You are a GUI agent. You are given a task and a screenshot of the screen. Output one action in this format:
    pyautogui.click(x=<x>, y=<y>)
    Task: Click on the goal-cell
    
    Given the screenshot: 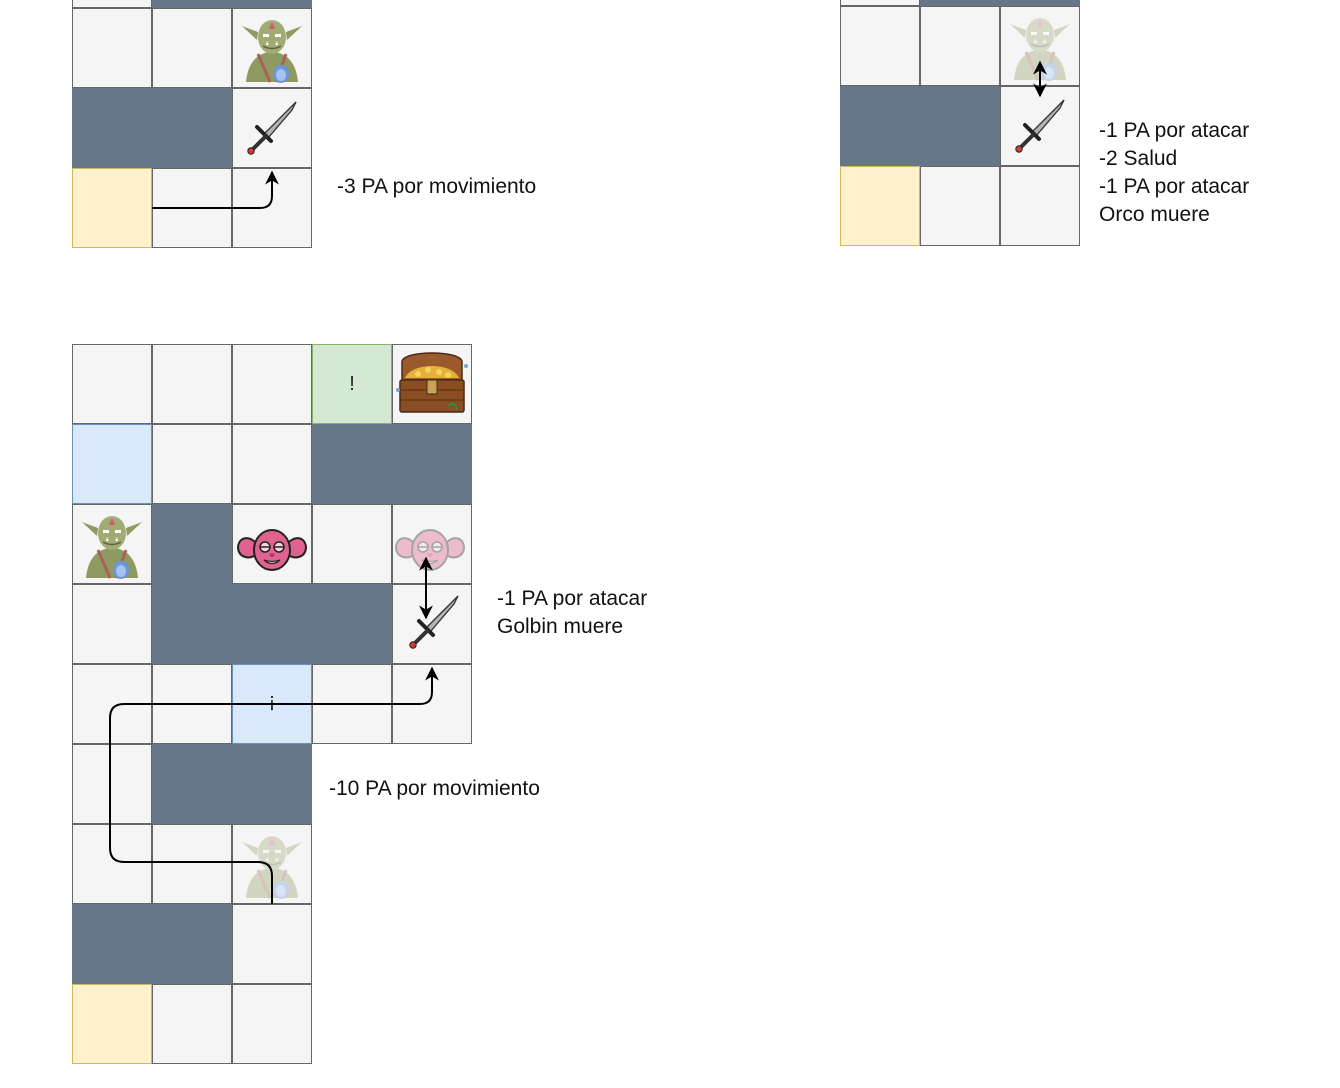 What is the action you would take?
    pyautogui.click(x=352, y=384)
    